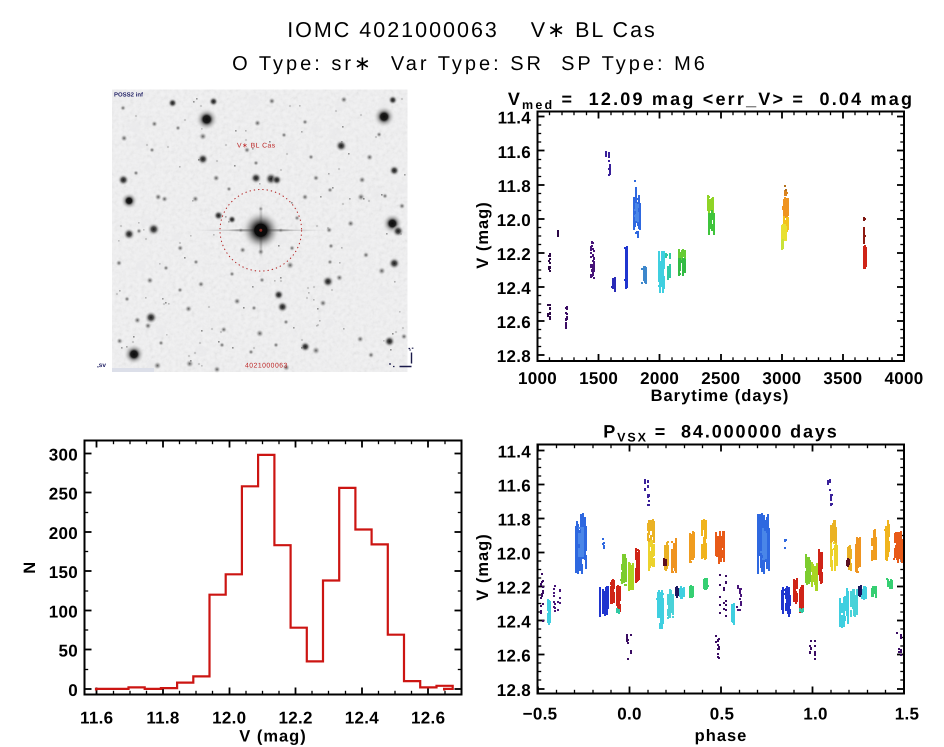 This screenshot has height=747, width=944. I want to click on svg-text:Vmed = 12.09 mag <err_V> = 0: Vmed = 12.09 mag <err_V> = 0.04 mag, so click(711, 100).